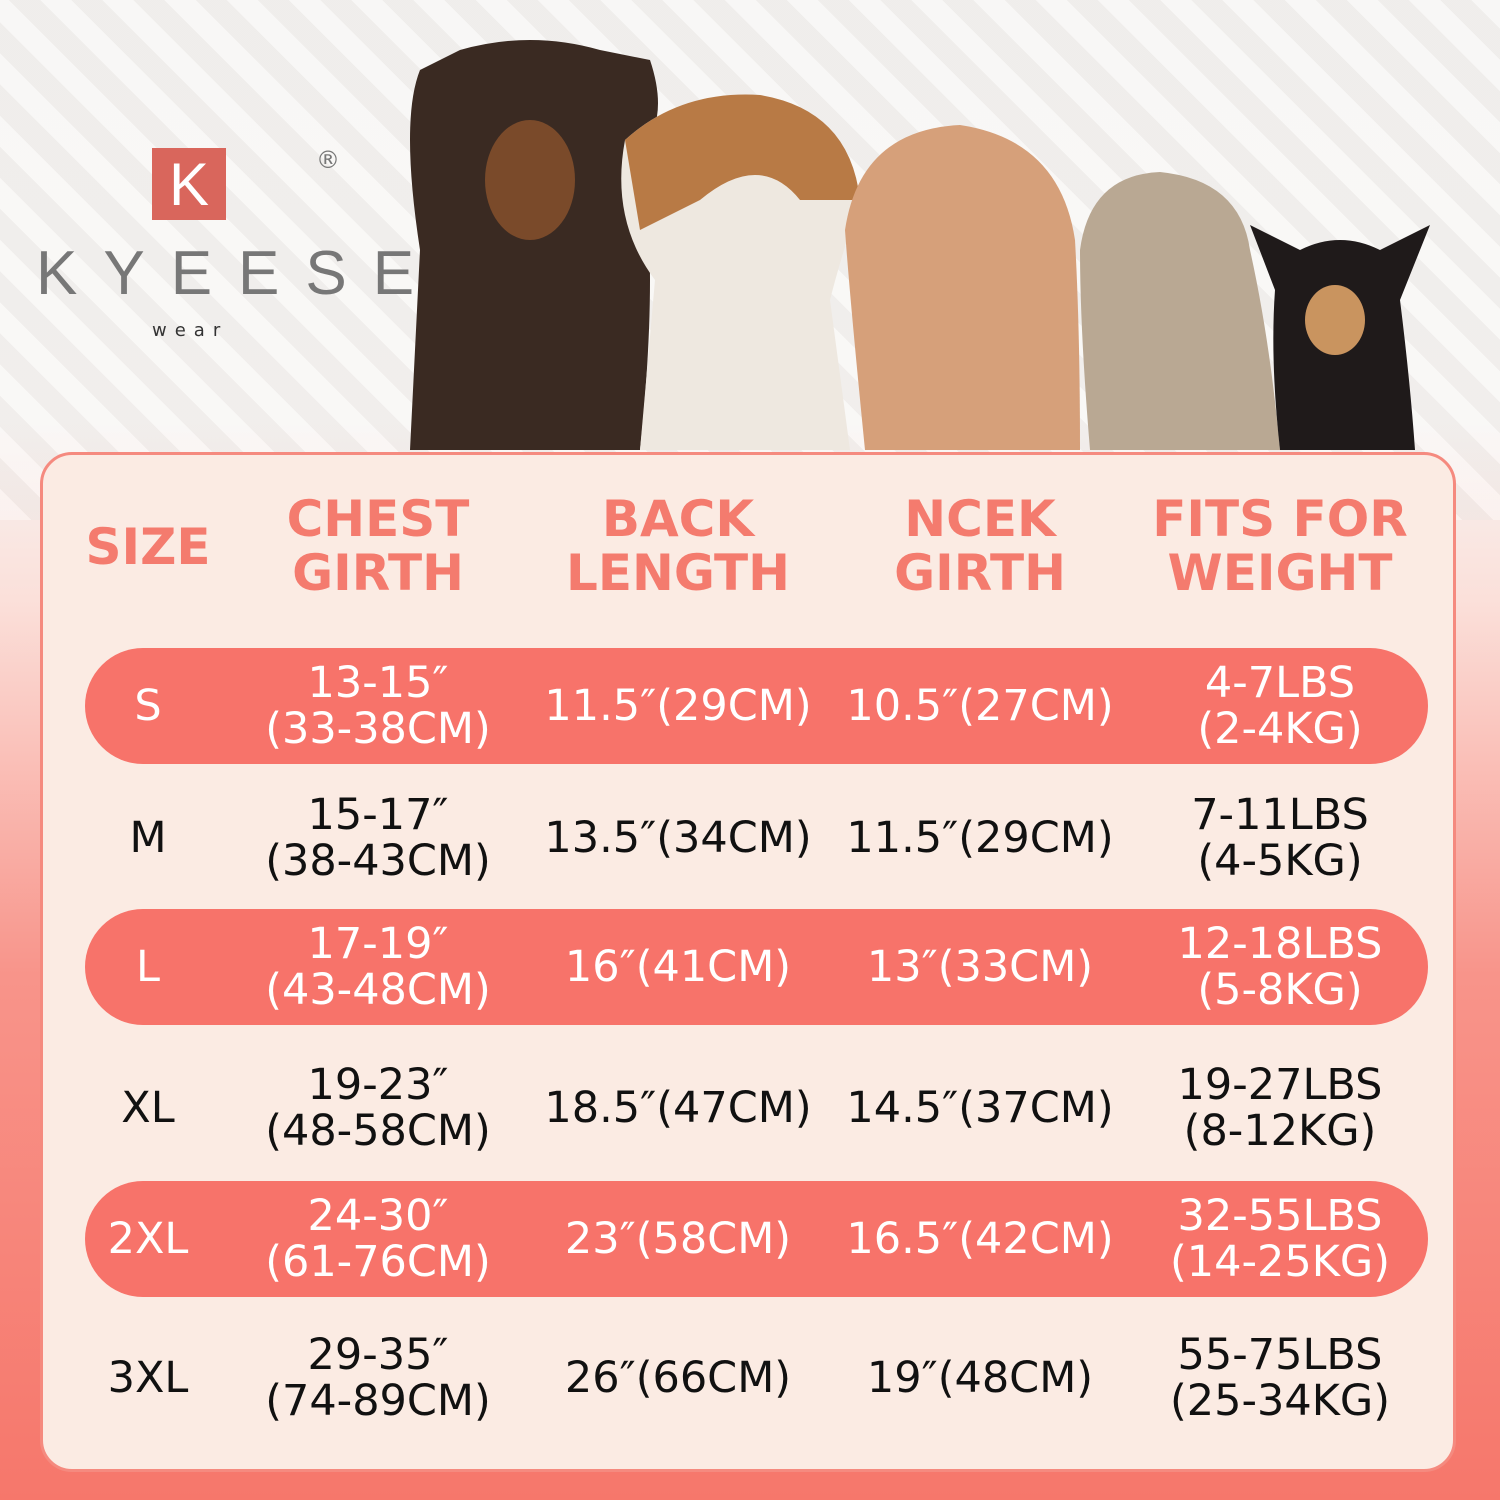 Image resolution: width=1500 pixels, height=1500 pixels. What do you see at coordinates (1280, 683) in the screenshot?
I see `cell-line: 4-7LBS` at bounding box center [1280, 683].